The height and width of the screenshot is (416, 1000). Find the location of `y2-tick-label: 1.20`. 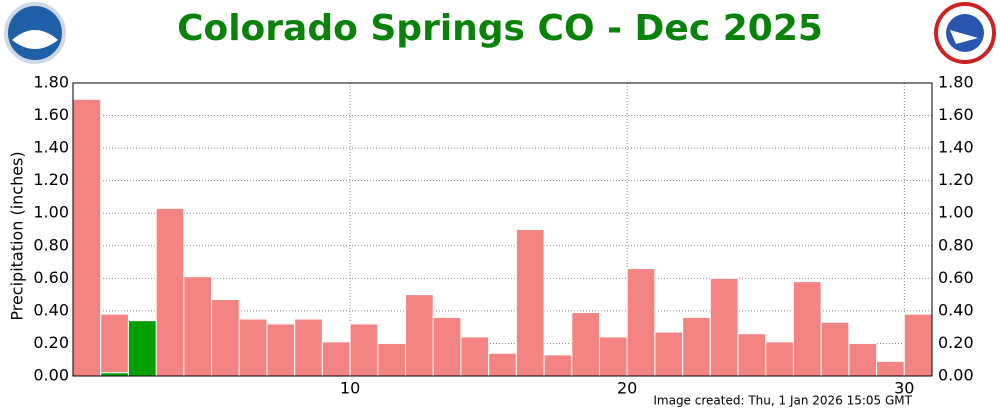

y2-tick-label: 1.20 is located at coordinates (956, 179).